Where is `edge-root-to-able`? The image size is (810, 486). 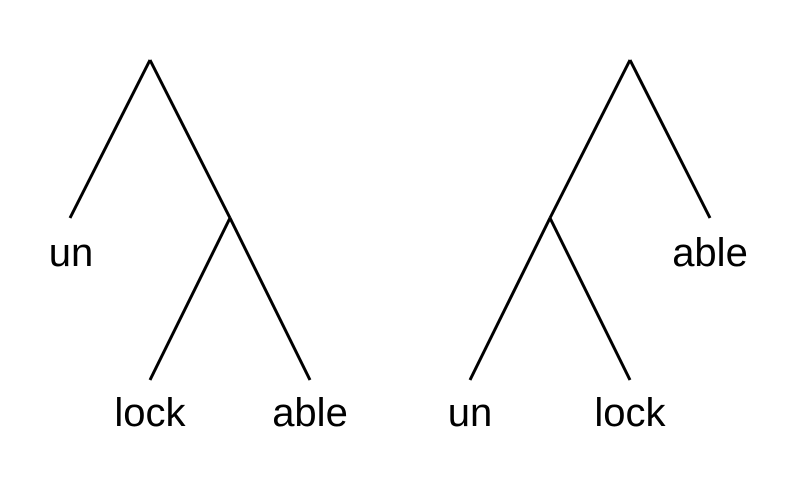
edge-root-to-able is located at coordinates (670, 139).